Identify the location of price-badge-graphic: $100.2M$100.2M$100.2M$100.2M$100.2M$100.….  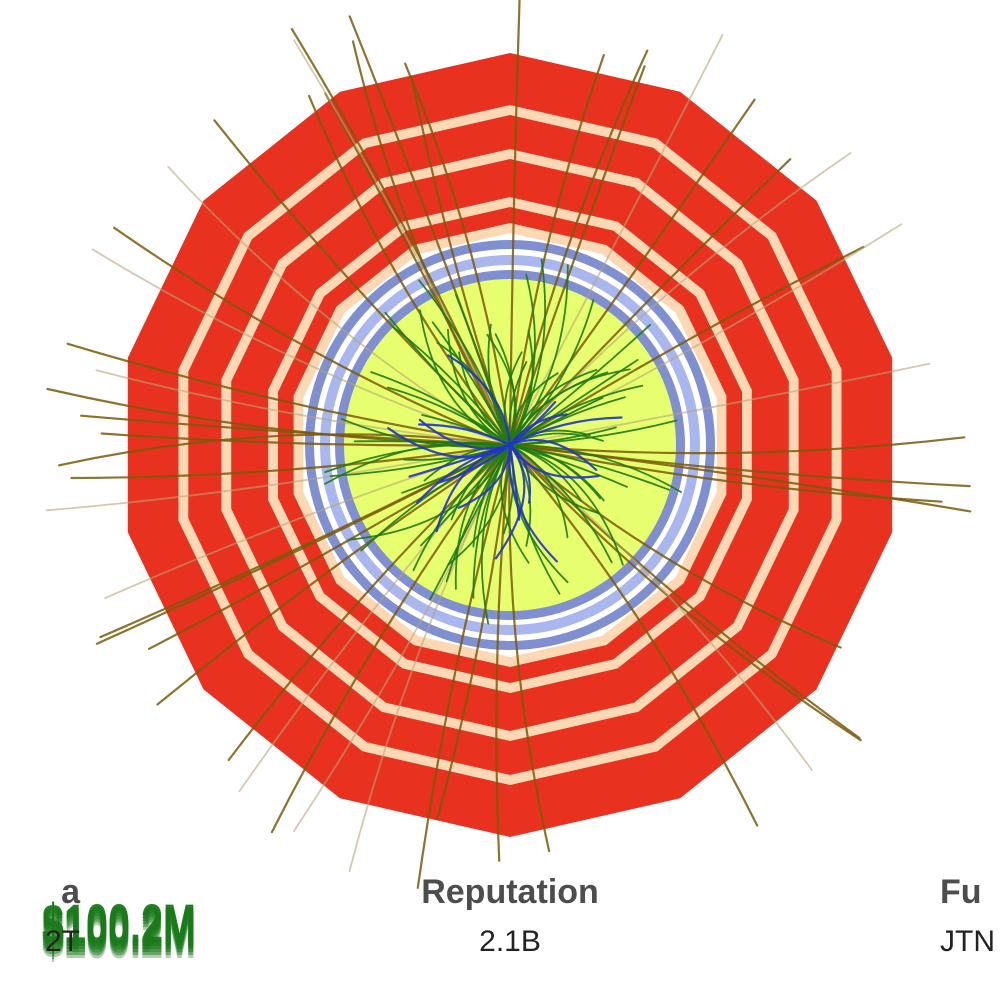
(119, 927).